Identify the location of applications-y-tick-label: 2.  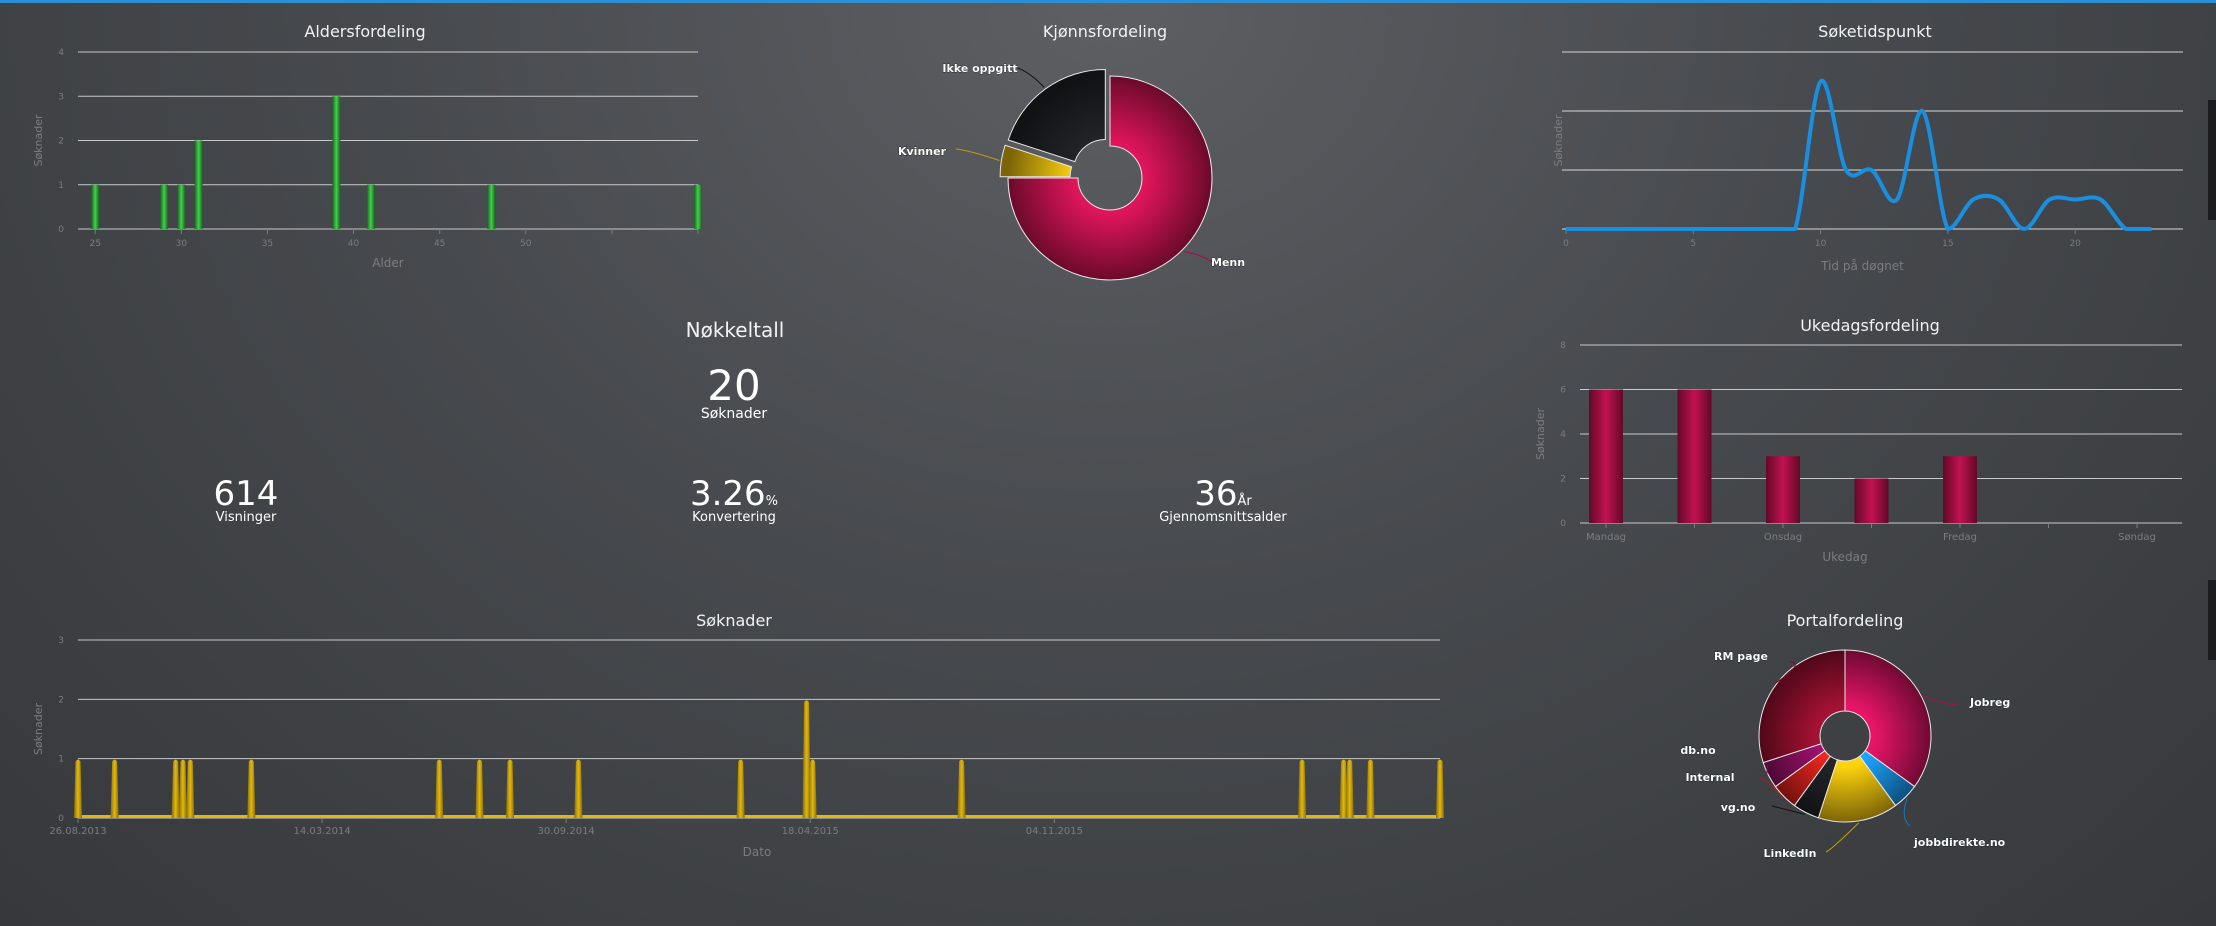
(61, 700).